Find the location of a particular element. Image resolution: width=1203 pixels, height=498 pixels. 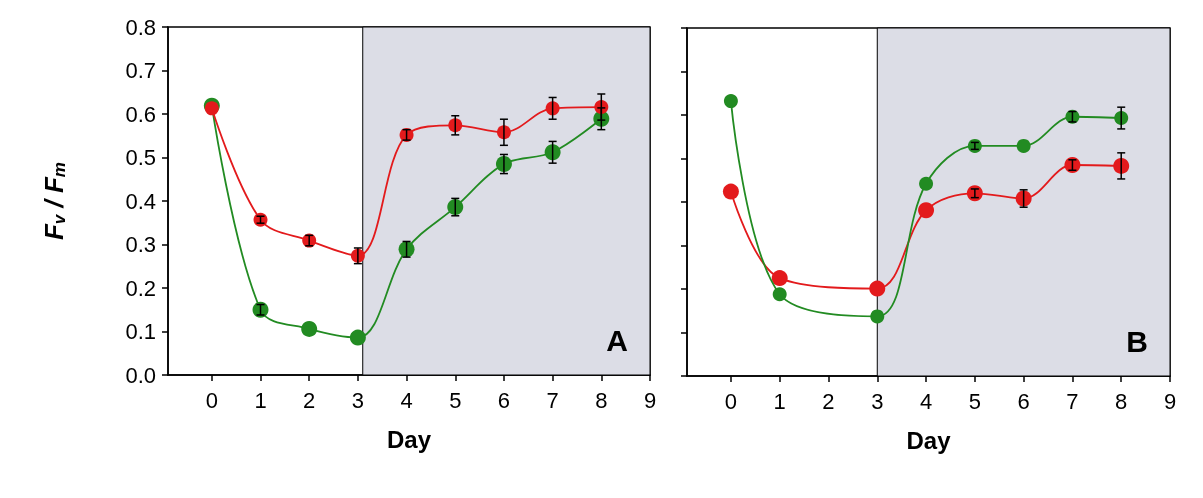

y-axis-title: Fv / Fm is located at coordinates (53, 201).